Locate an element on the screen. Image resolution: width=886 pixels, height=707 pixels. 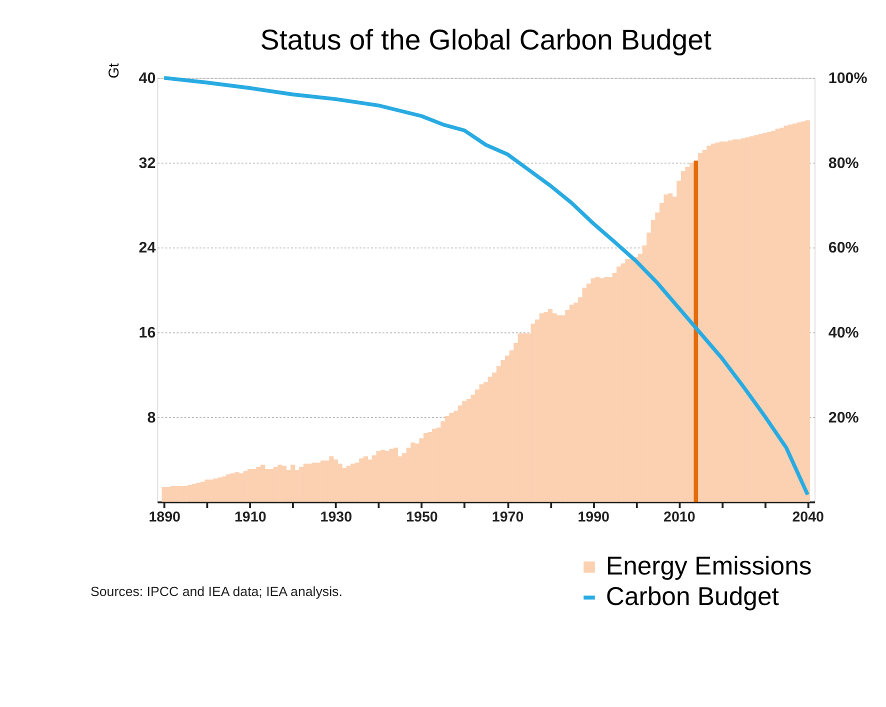
y2-tick-label: 40% is located at coordinates (844, 333).